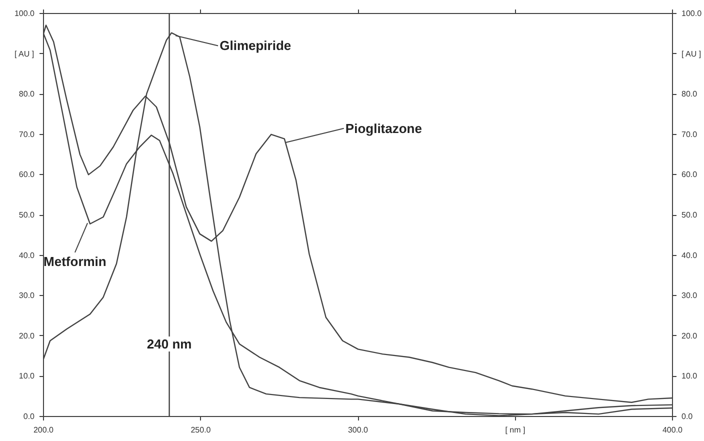 This screenshot has height=441, width=704. Describe the element at coordinates (690, 134) in the screenshot. I see `y2-tick-label: 70.0` at that location.